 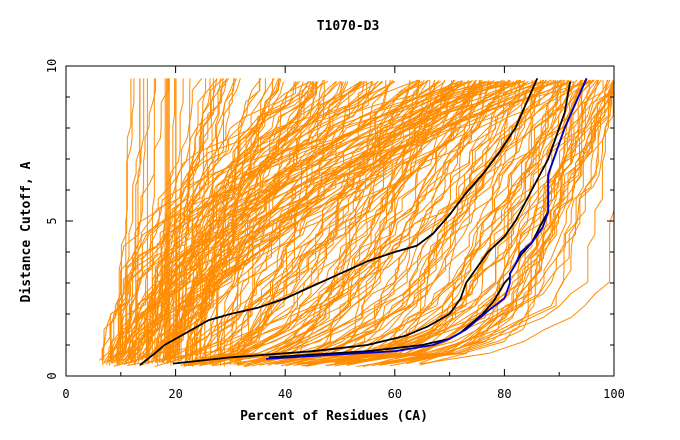 What do you see at coordinates (52, 66) in the screenshot?
I see `y-tick-label: 10` at bounding box center [52, 66].